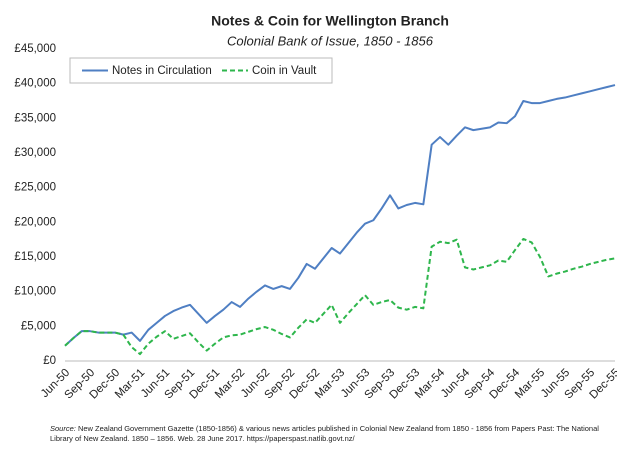  I want to click on y-tick-label: £30,000, so click(35, 153).